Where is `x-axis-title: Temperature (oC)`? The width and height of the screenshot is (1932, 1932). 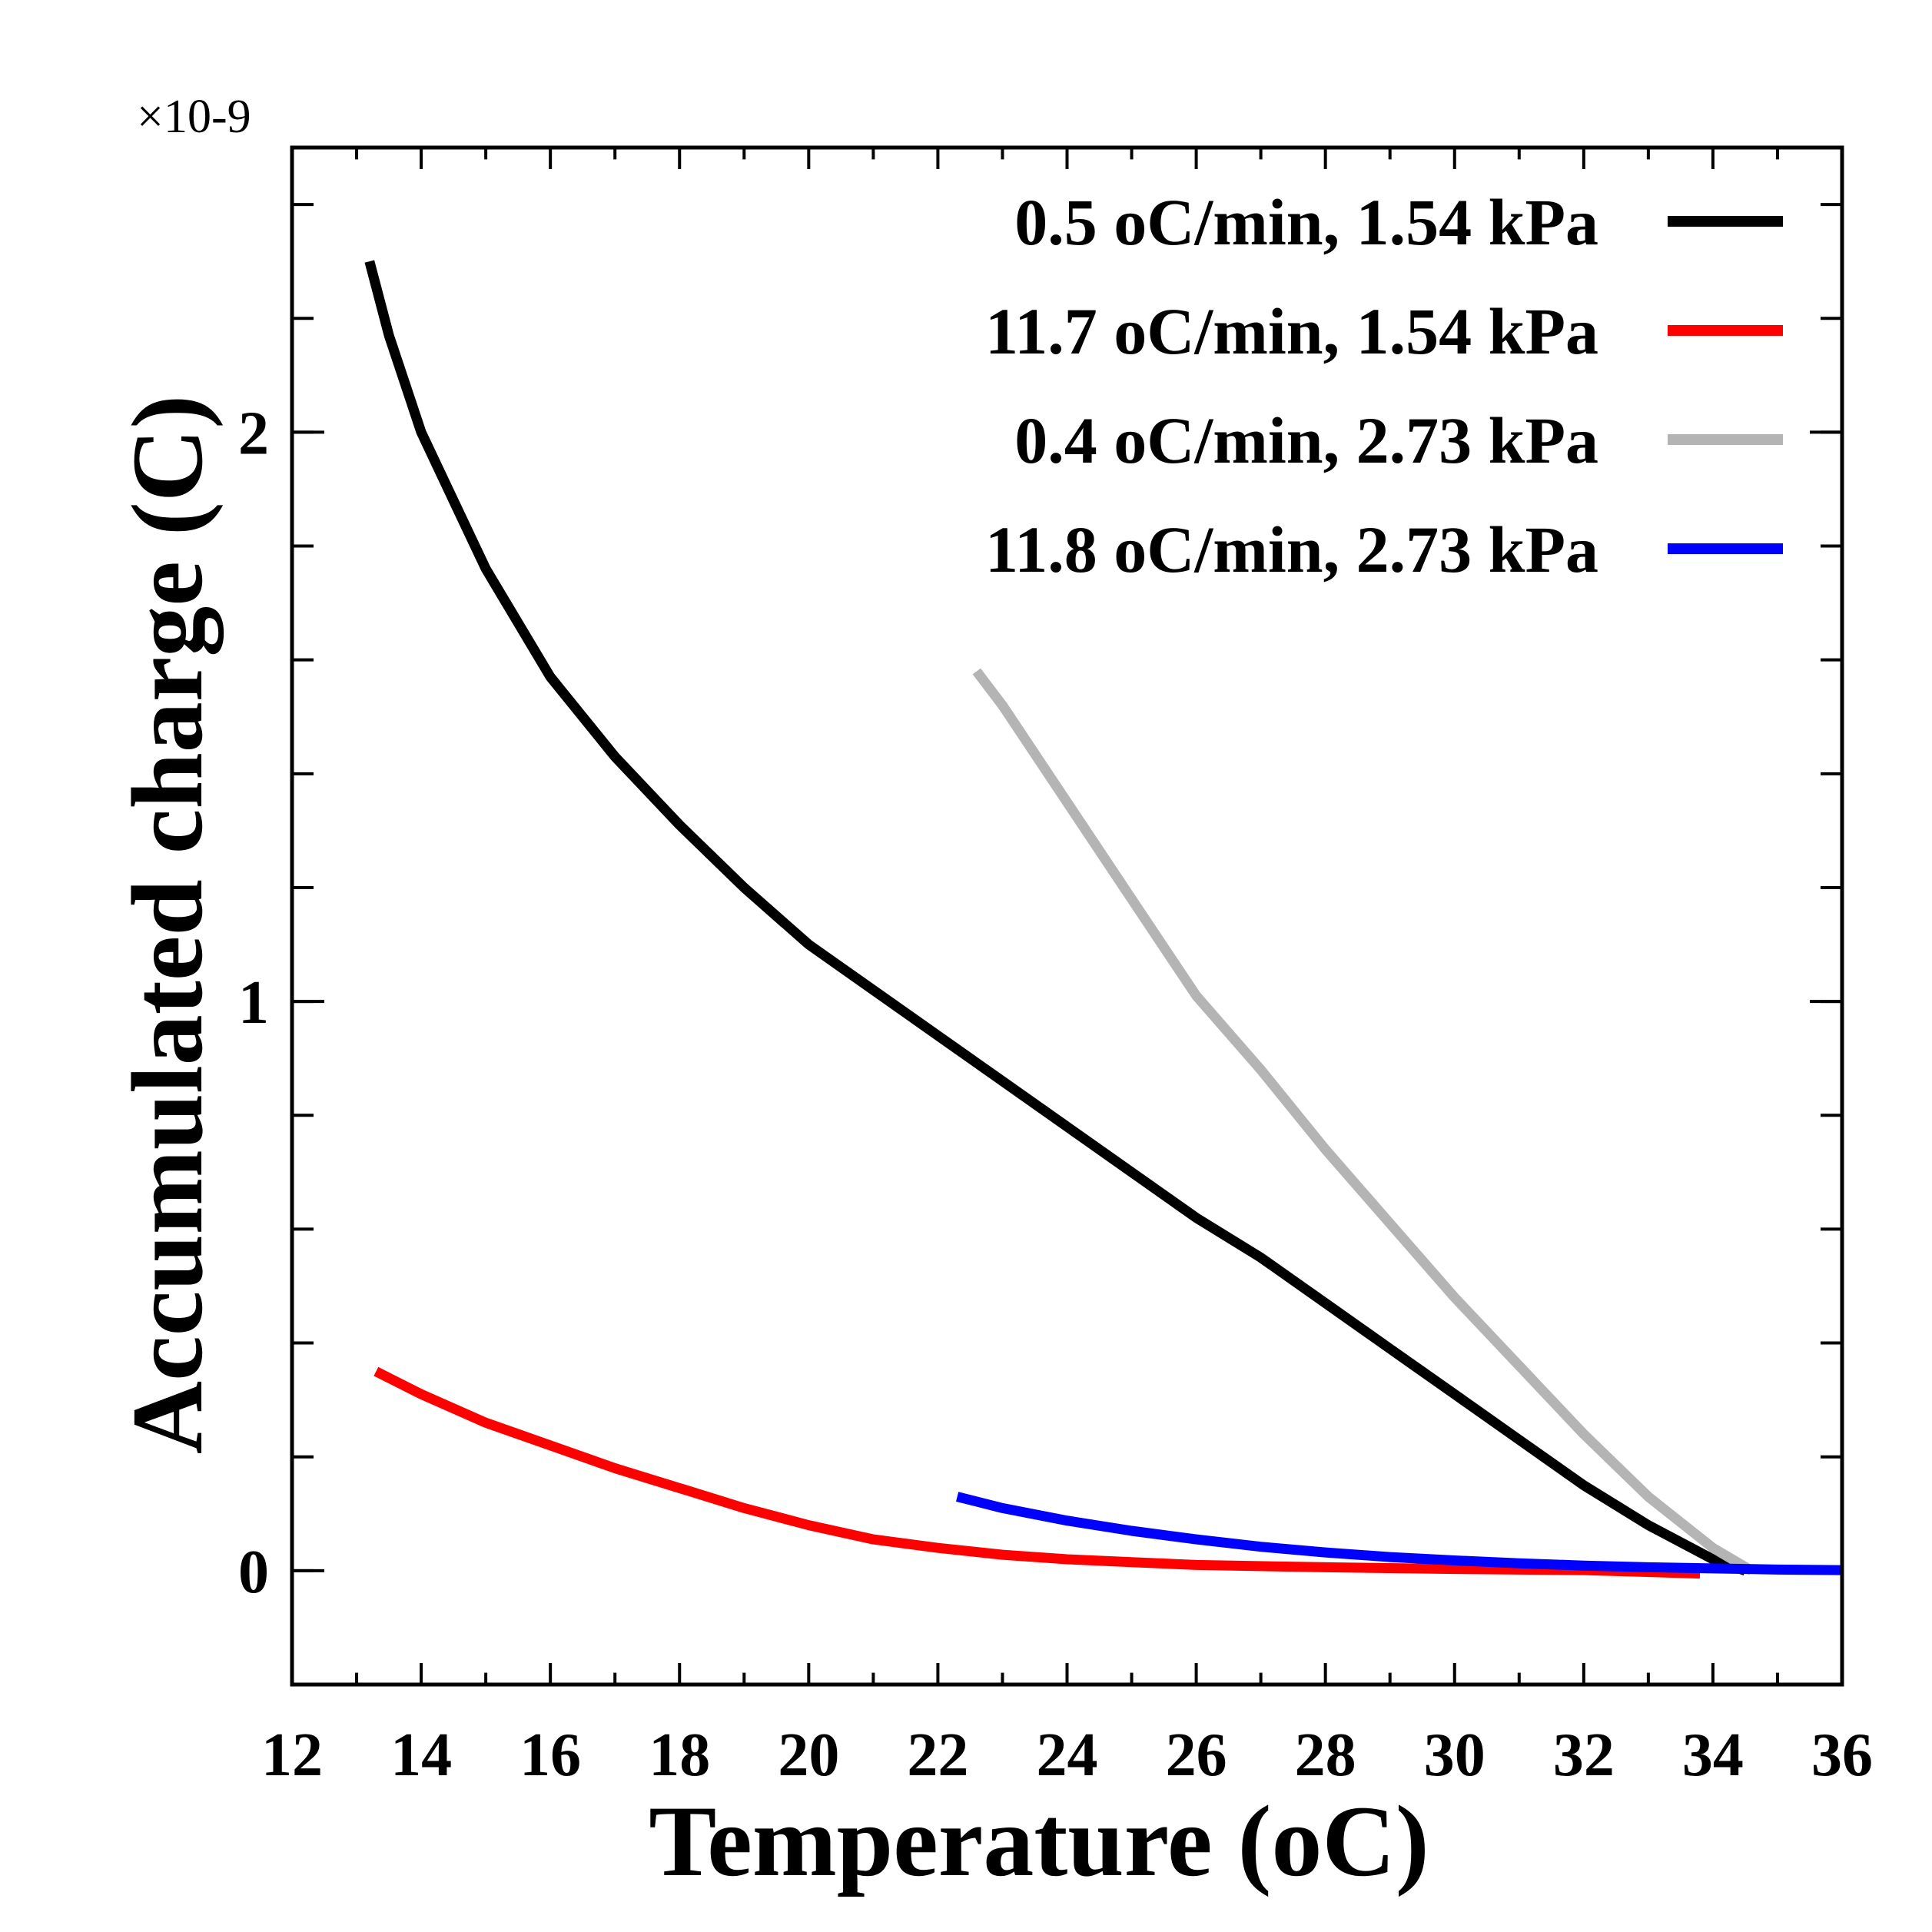 x-axis-title: Temperature (oC) is located at coordinates (1039, 1840).